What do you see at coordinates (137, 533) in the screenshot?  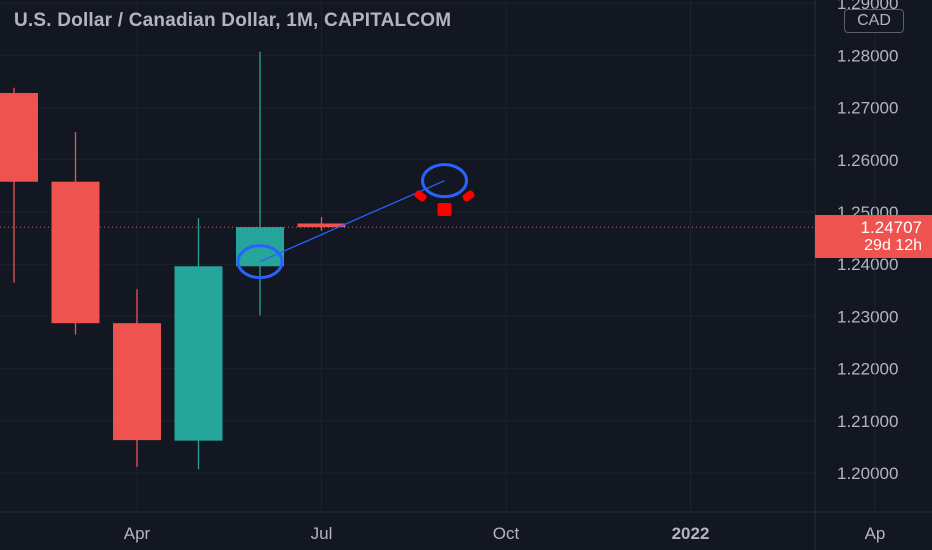 I see `x-tick-label: Apr` at bounding box center [137, 533].